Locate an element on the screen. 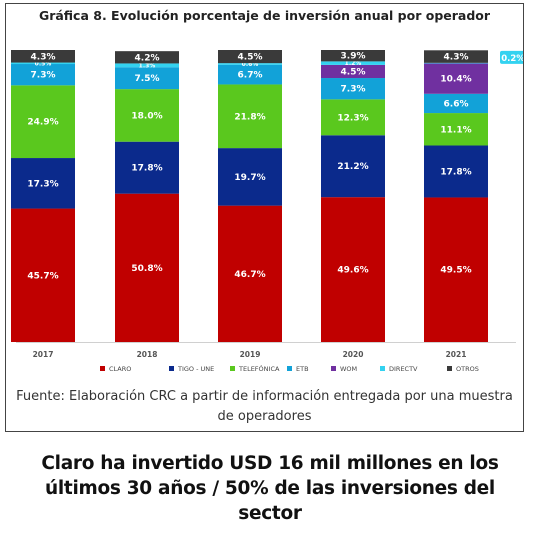  x-tick-label-2017: 2017 is located at coordinates (43, 354).